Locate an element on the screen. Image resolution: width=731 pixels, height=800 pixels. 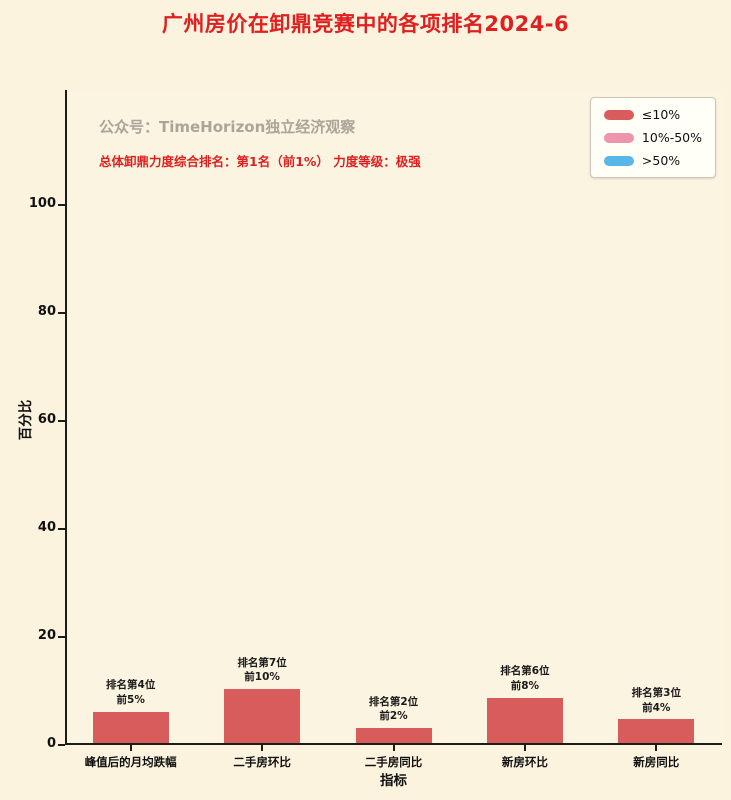
legend-label: >50% is located at coordinates (661, 160).